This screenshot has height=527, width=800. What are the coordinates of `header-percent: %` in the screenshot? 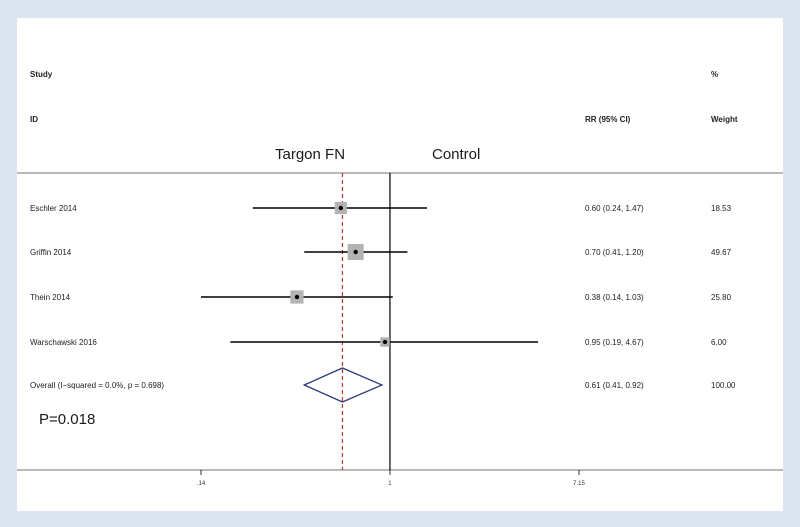 It's located at (714, 74).